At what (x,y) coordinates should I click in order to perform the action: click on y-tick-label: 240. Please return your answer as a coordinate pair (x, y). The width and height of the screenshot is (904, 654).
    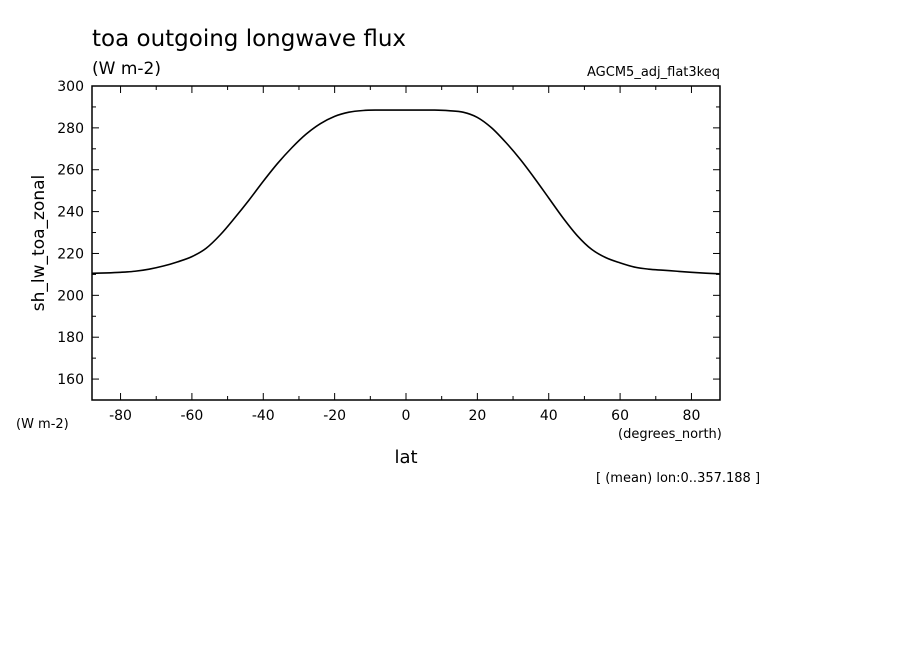
    Looking at the image, I should click on (70, 213).